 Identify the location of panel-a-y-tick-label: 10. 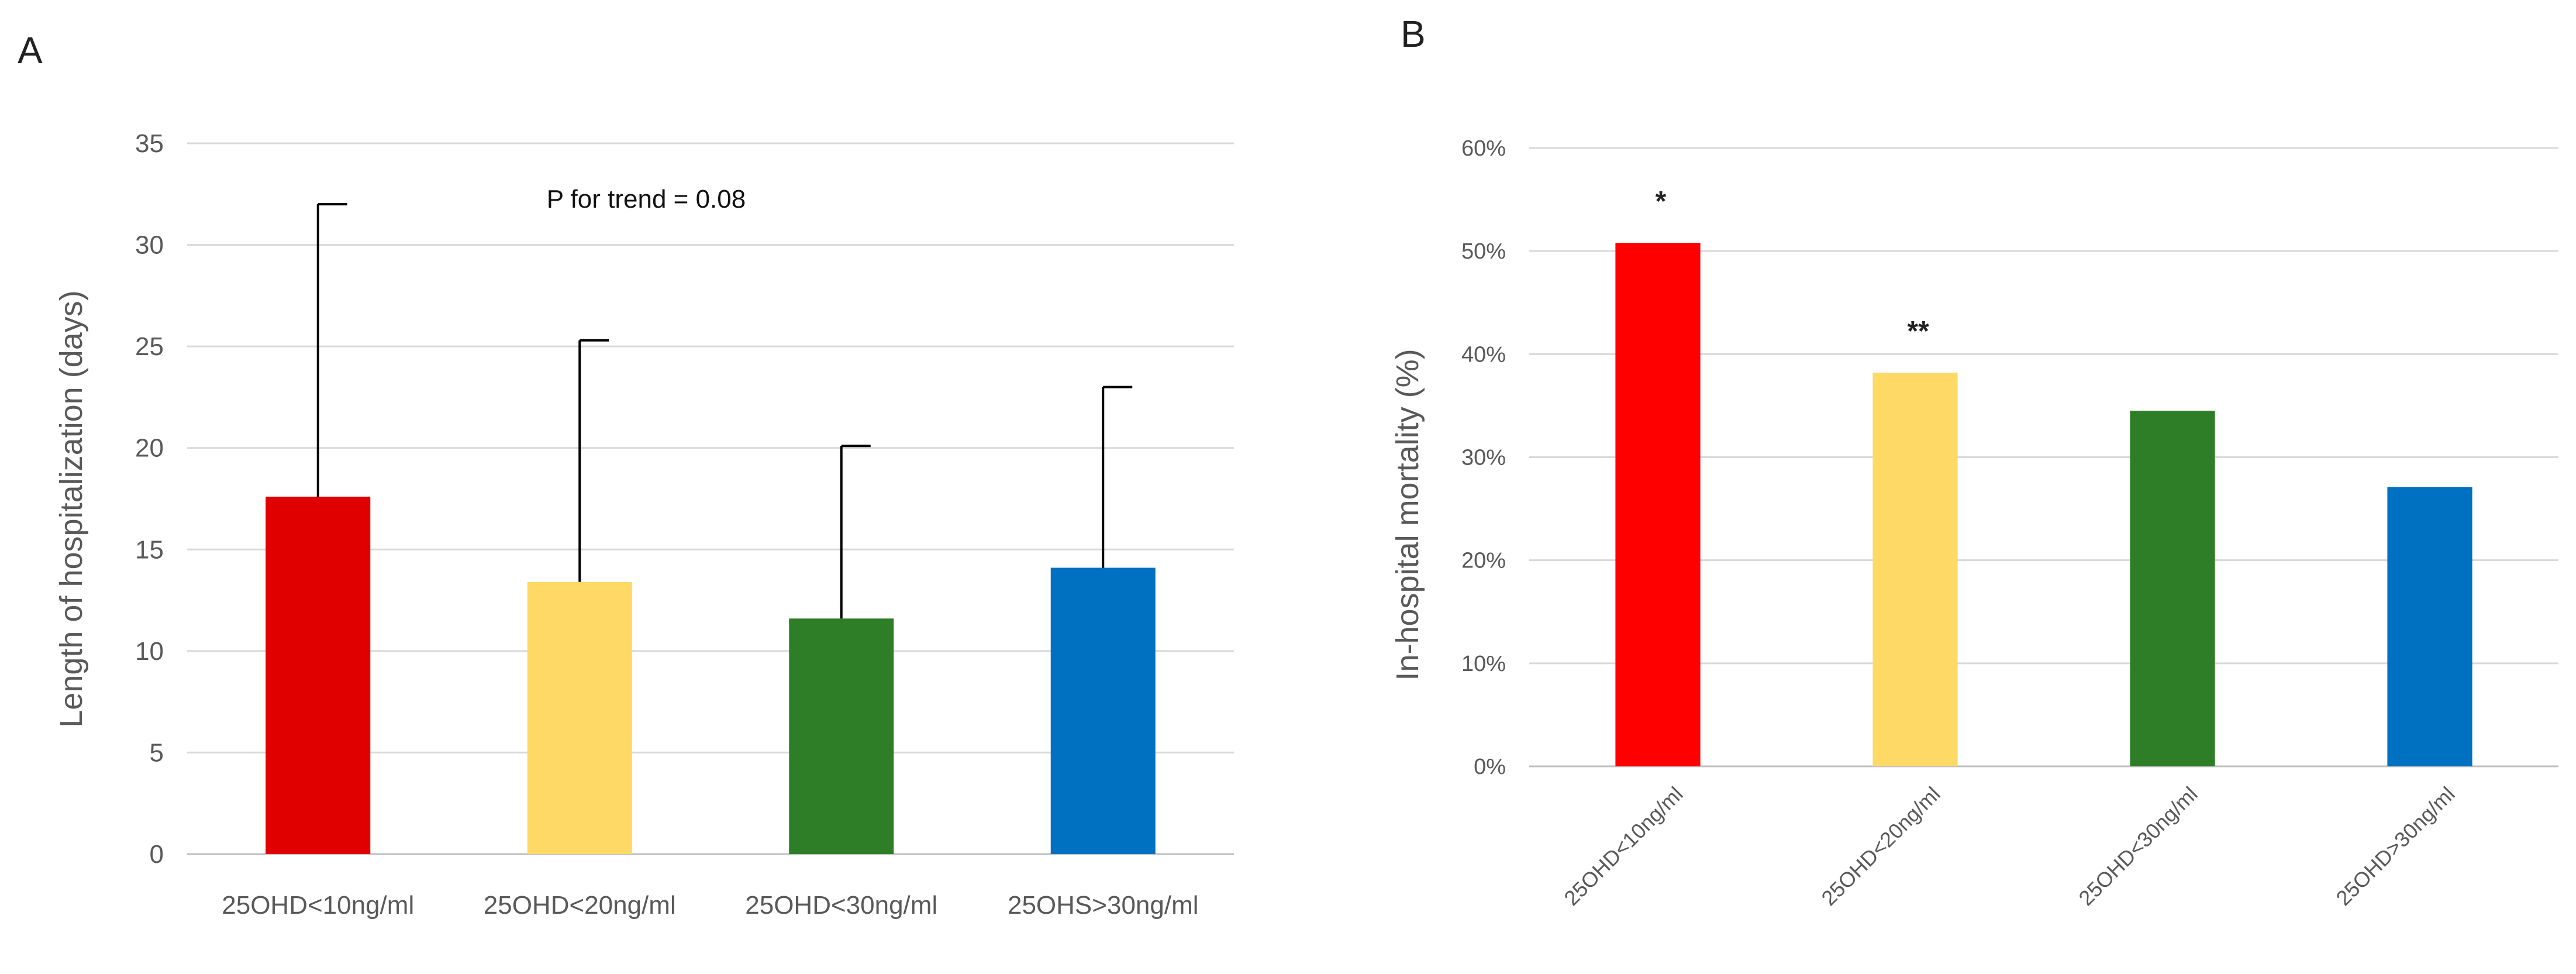
(150, 652).